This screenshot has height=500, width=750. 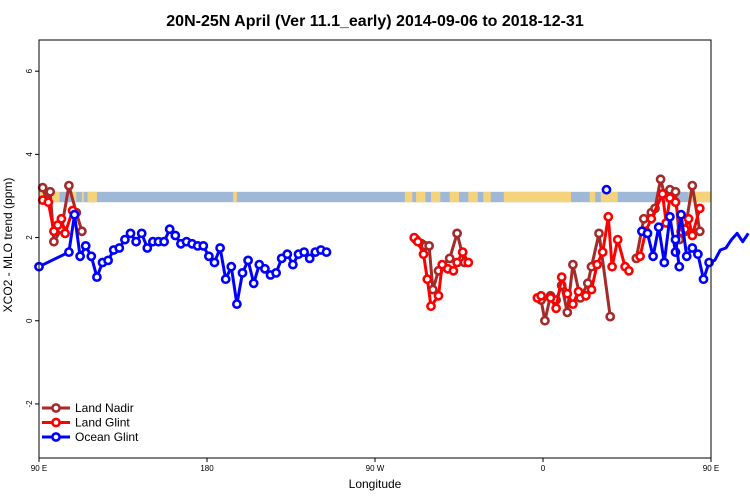 I want to click on legend-label: Ocean Glint, so click(x=107, y=437).